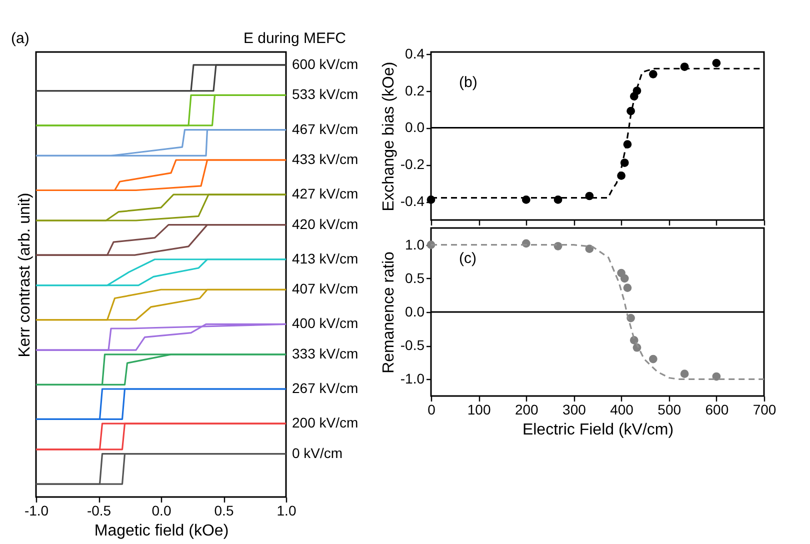 The width and height of the screenshot is (810, 544). Describe the element at coordinates (224, 510) in the screenshot. I see `x-tick-label: 0.5` at that location.